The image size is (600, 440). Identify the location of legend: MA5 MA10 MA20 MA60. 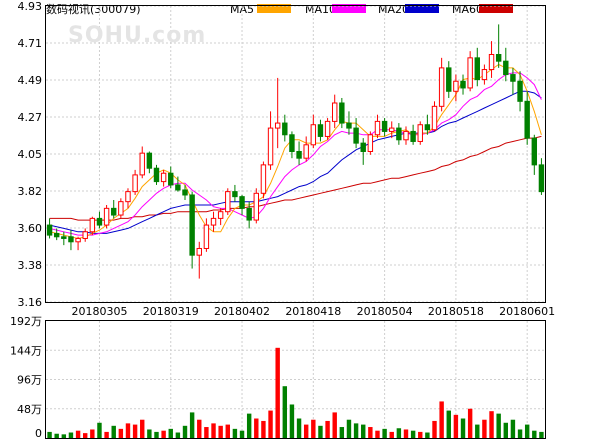
(371, 9).